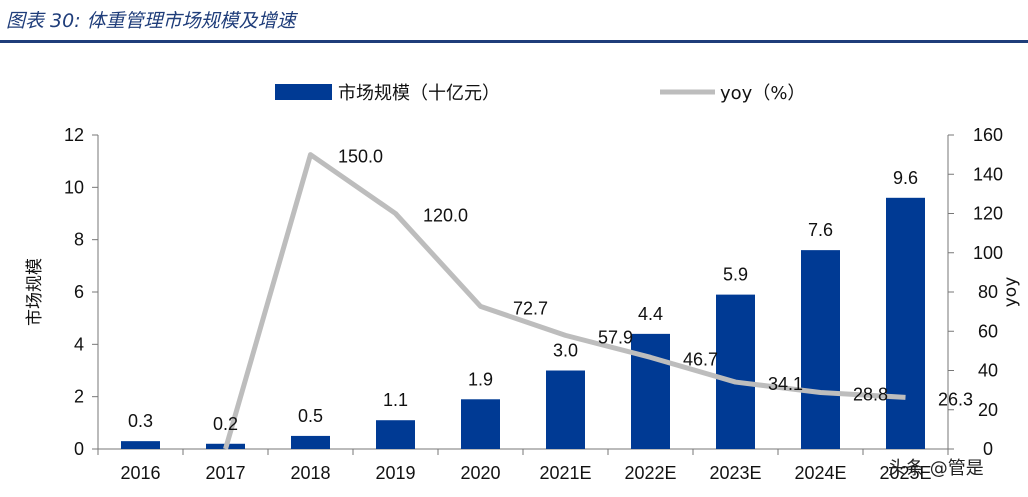  What do you see at coordinates (445, 216) in the screenshot?
I see `yoy-label-2019: 120.0` at bounding box center [445, 216].